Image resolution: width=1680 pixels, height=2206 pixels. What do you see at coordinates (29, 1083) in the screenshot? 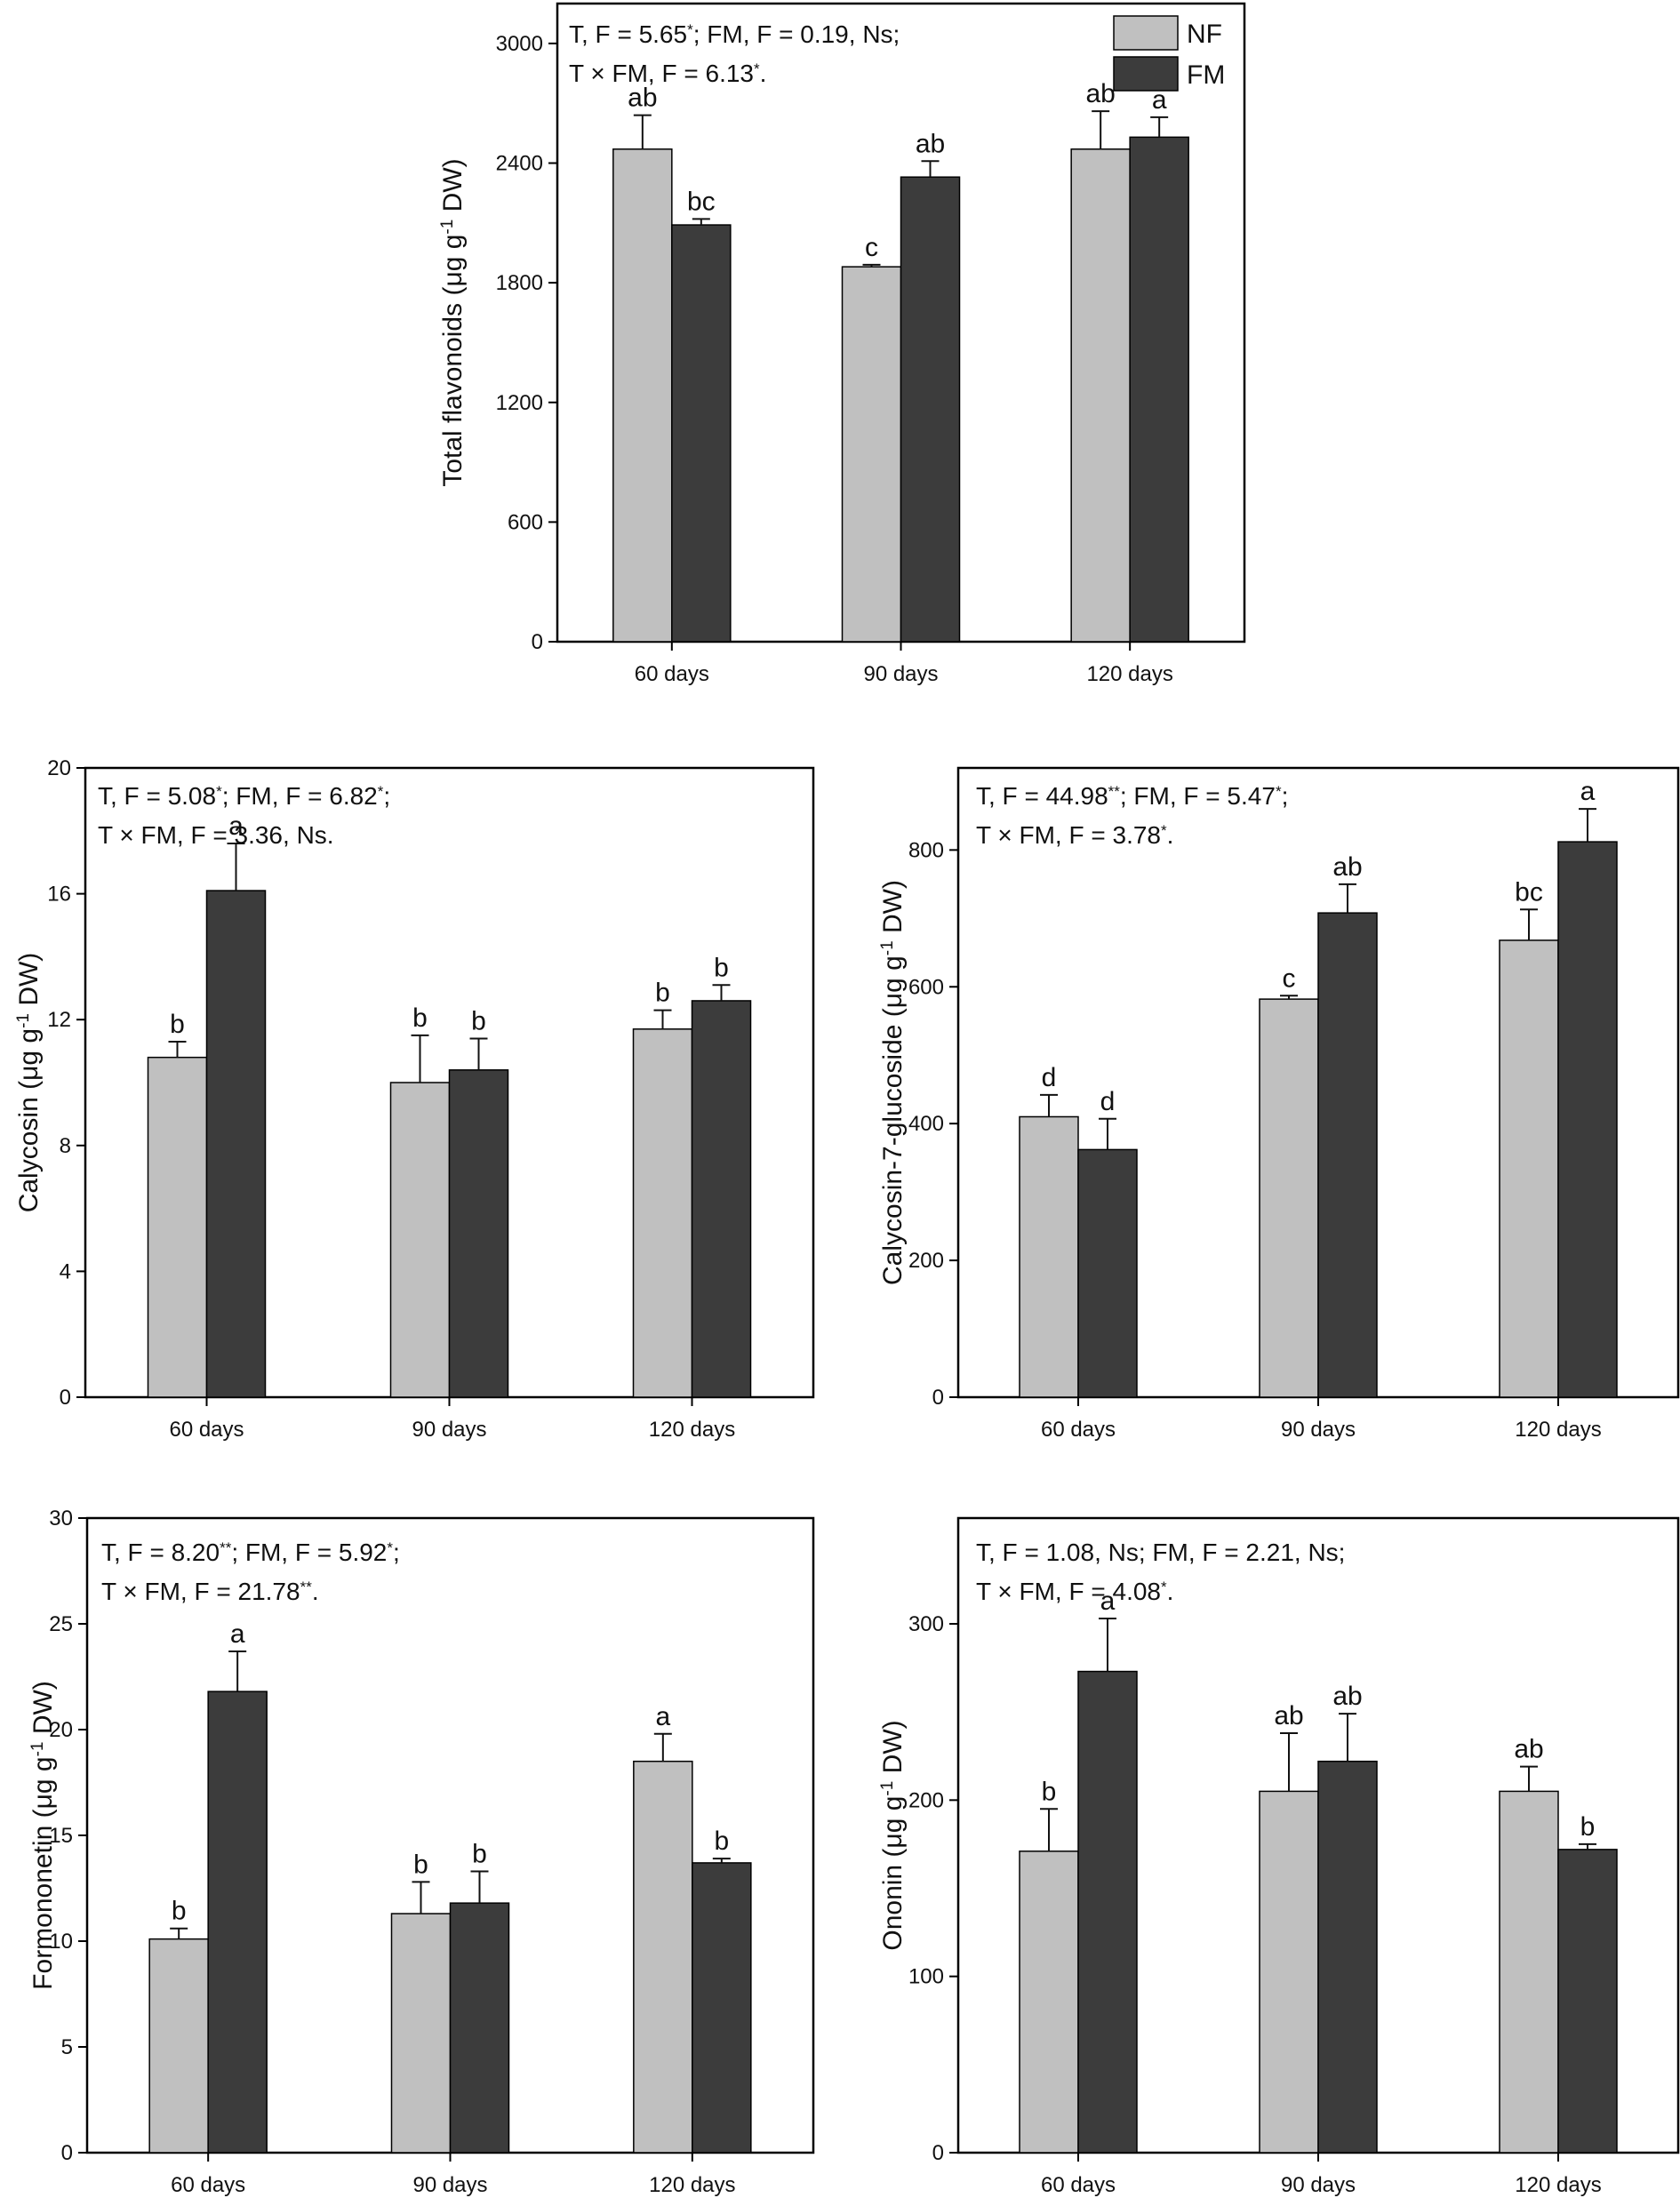
I see `y-axis-label: Calycosin (μg g-1 DW)` at bounding box center [29, 1083].